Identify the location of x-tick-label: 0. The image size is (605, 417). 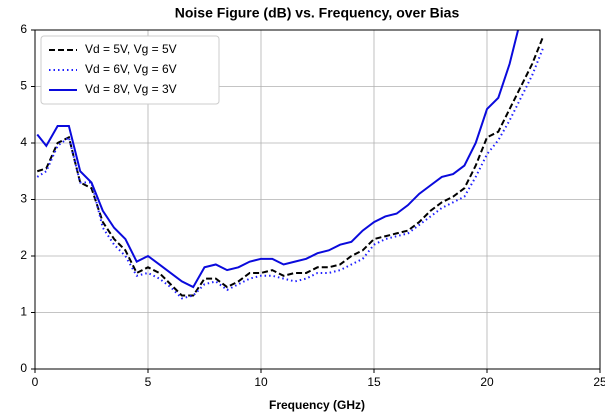
(35, 382).